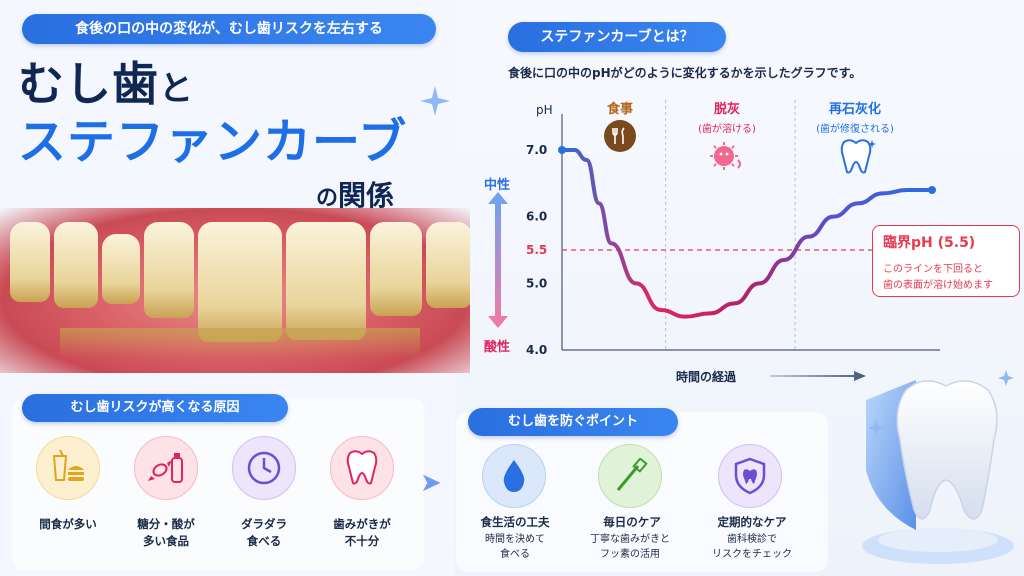 This screenshot has width=1024, height=576. What do you see at coordinates (752, 547) in the screenshot?
I see `prevention-sub-3: 歯科検診で リスクをチェック` at bounding box center [752, 547].